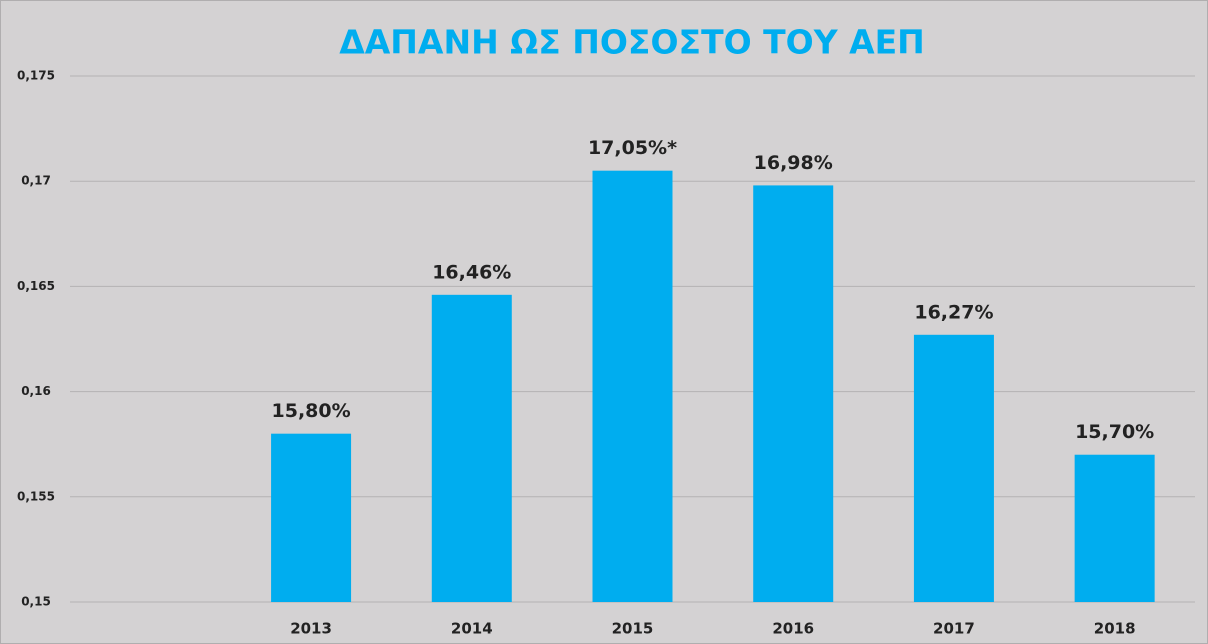 The height and width of the screenshot is (644, 1208). Describe the element at coordinates (793, 629) in the screenshot. I see `x-tick-label: 2016` at that location.